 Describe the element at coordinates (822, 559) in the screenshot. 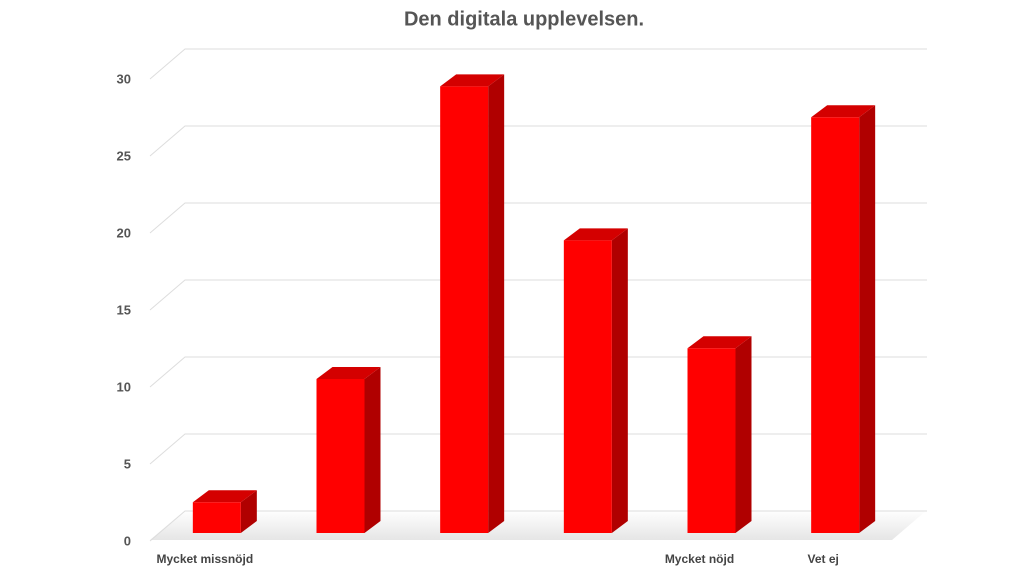

I see `x-tick-label: Vet ej` at that location.